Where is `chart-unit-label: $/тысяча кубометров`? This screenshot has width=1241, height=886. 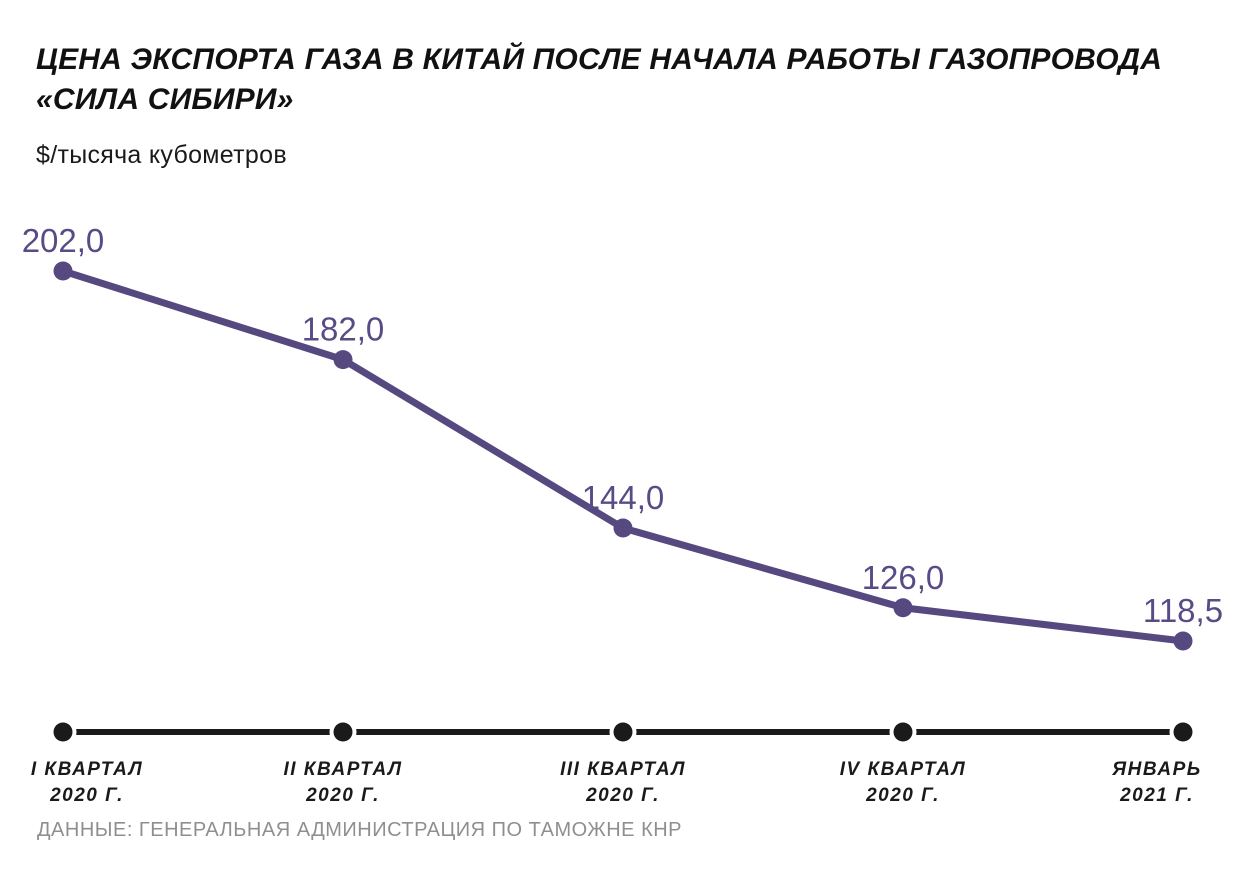 chart-unit-label: $/тысяча кубометров is located at coordinates (161, 155).